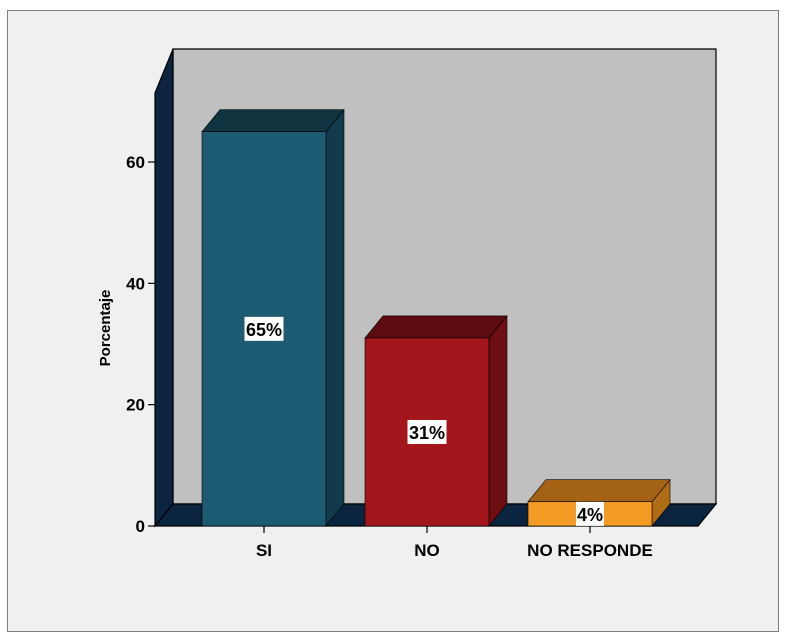  I want to click on x-tick-label: NO, so click(427, 550).